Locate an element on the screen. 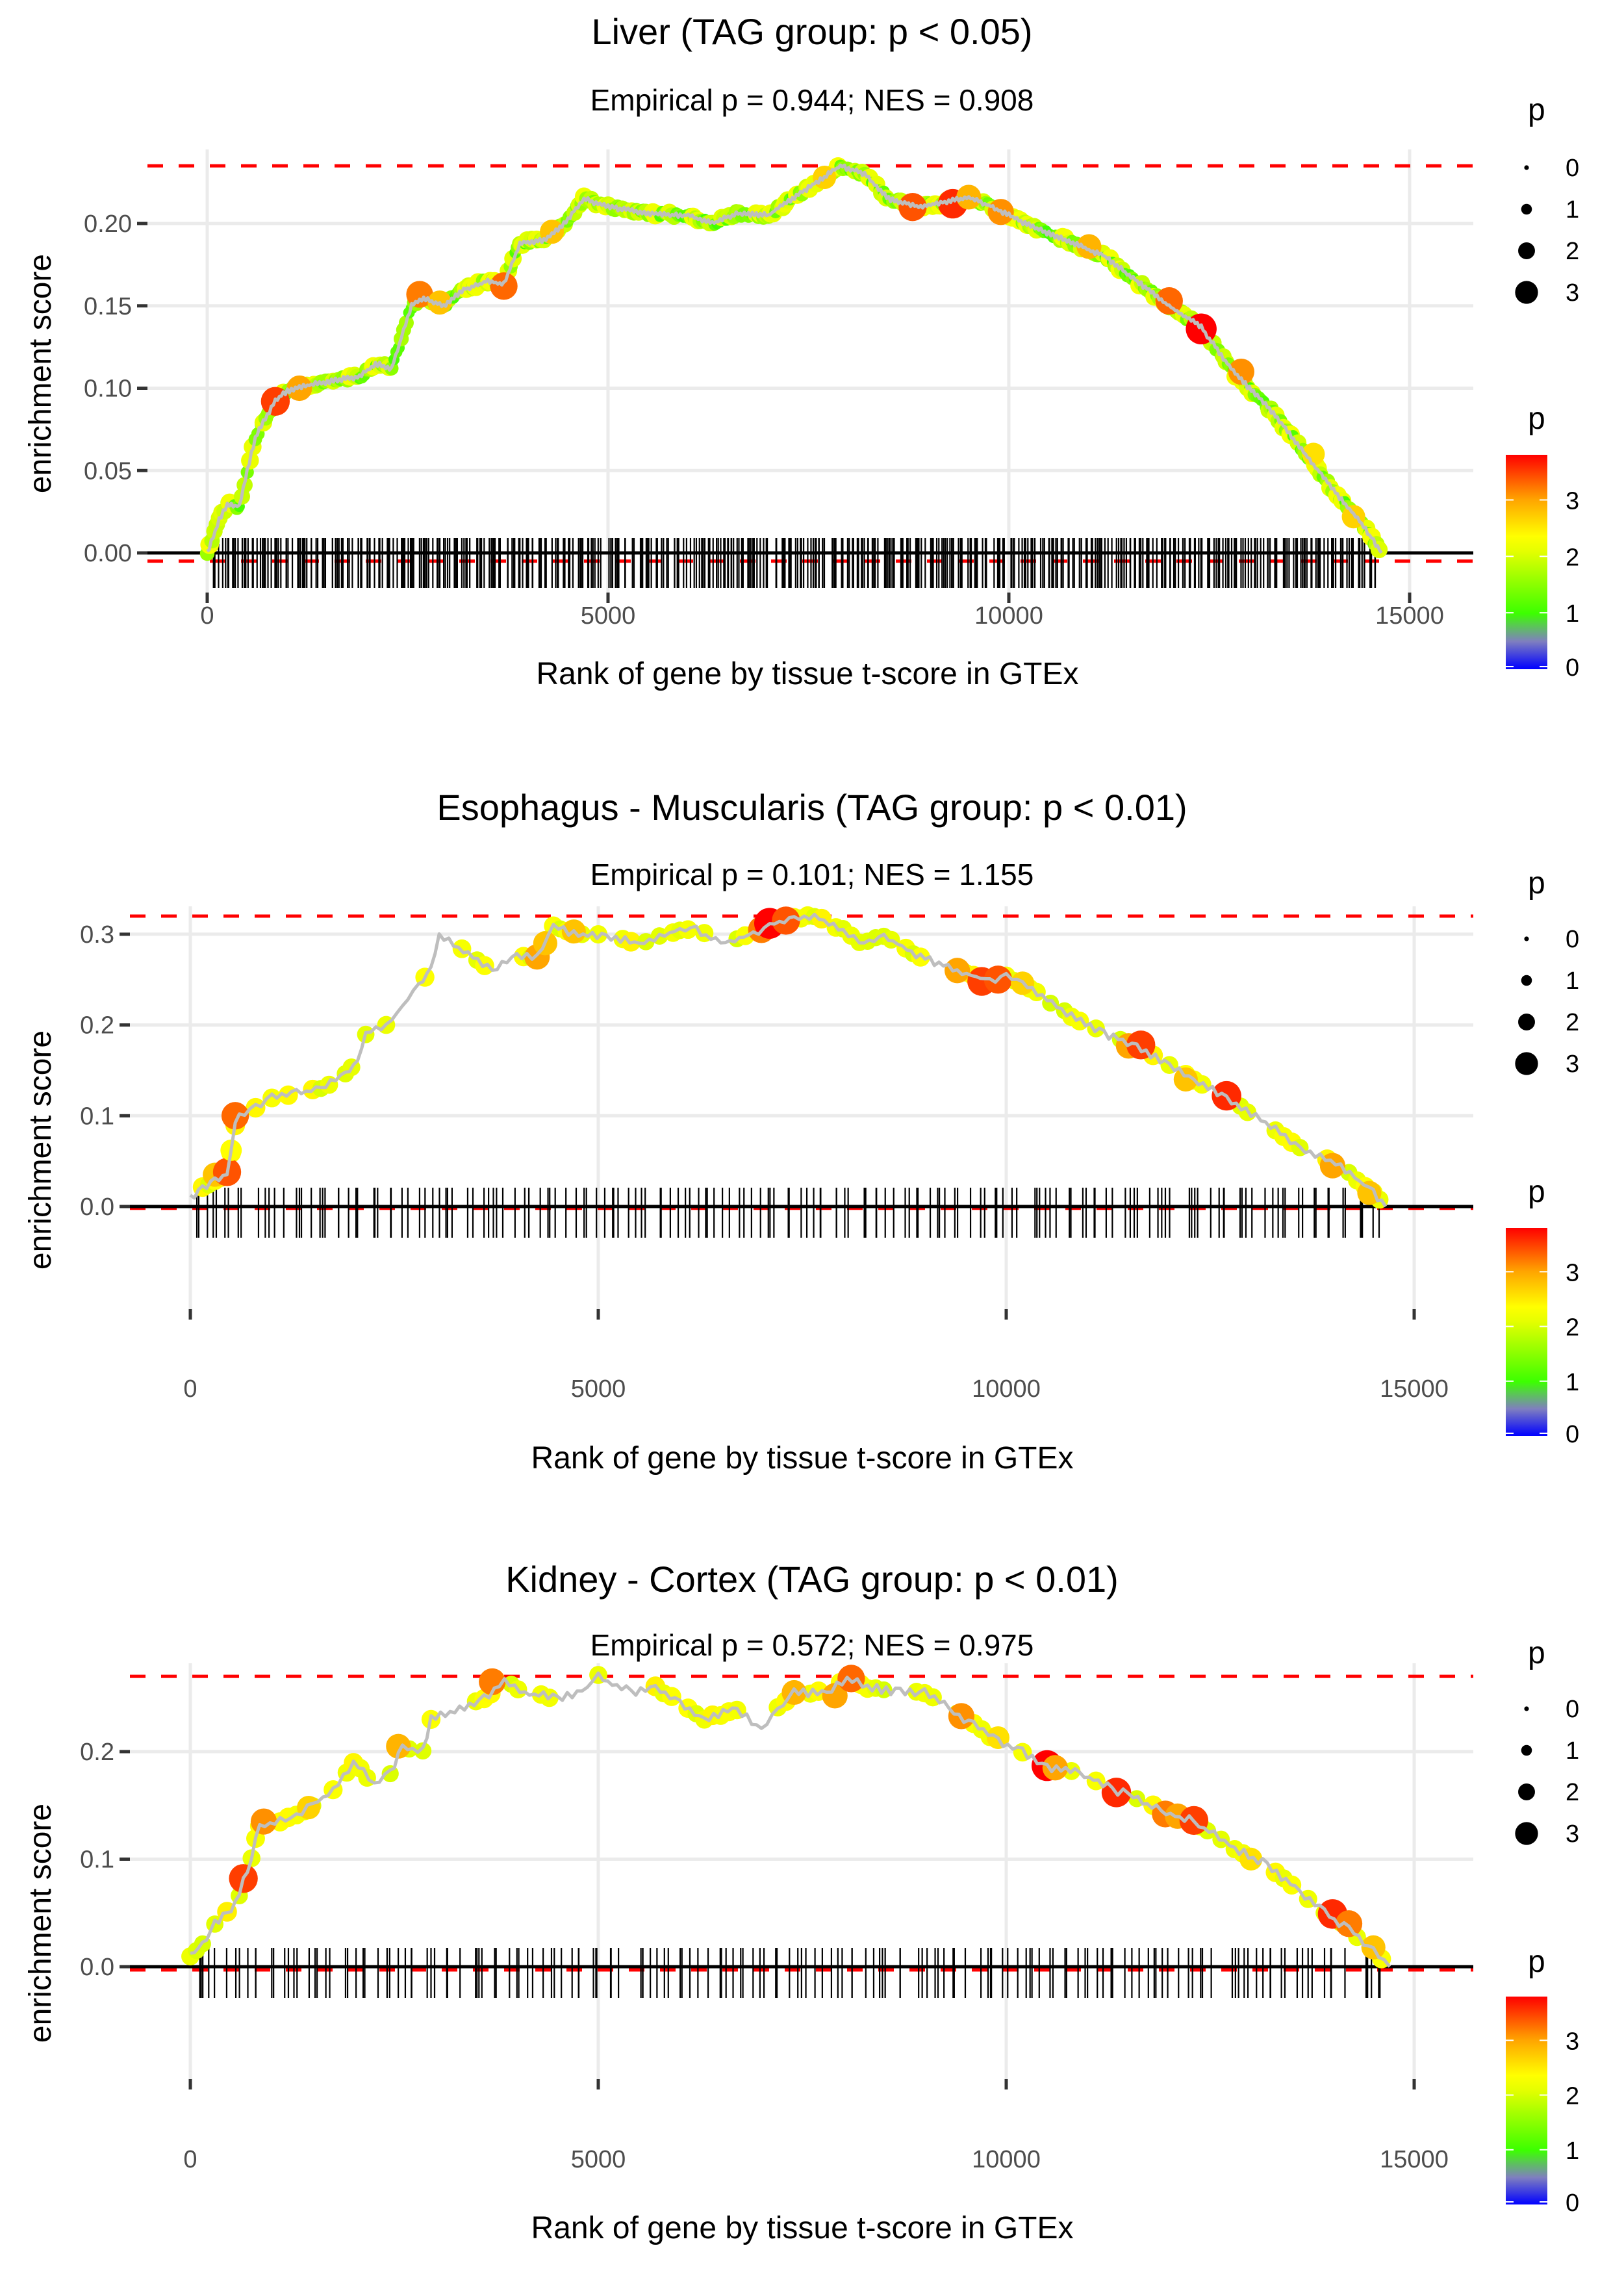  size-legend-label: 0 is located at coordinates (1572, 168).